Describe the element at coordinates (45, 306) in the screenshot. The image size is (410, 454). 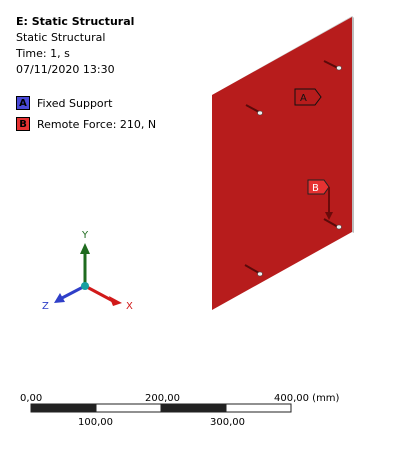
I see `triad-z-label: Z` at that location.